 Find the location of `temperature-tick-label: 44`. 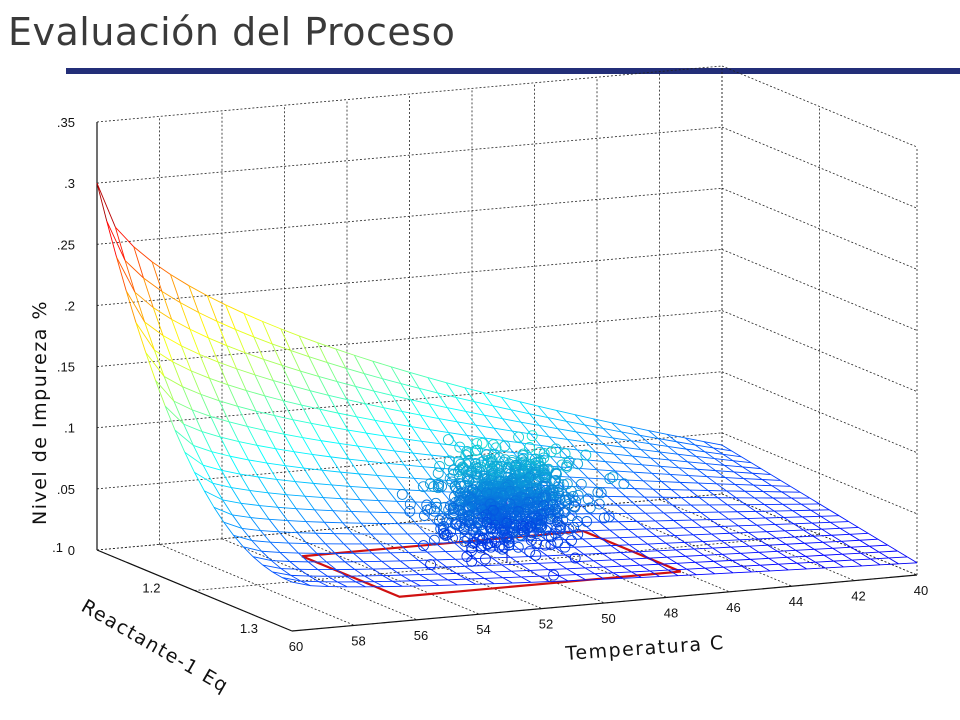

temperature-tick-label: 44 is located at coordinates (796, 601).